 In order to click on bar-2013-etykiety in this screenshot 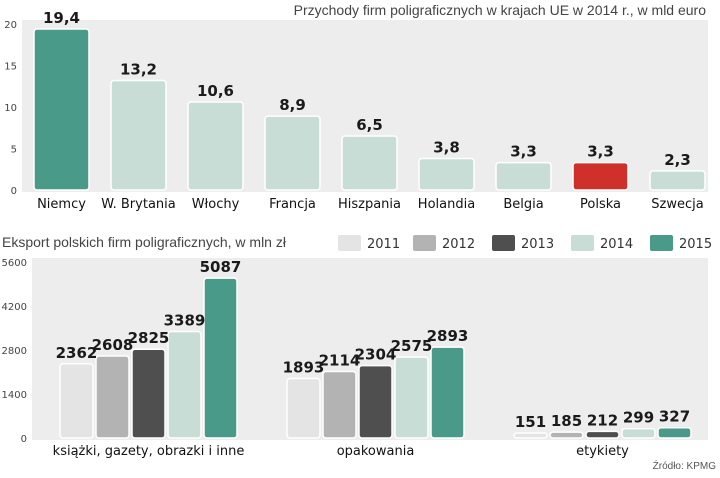, I will do `click(602, 434)`.